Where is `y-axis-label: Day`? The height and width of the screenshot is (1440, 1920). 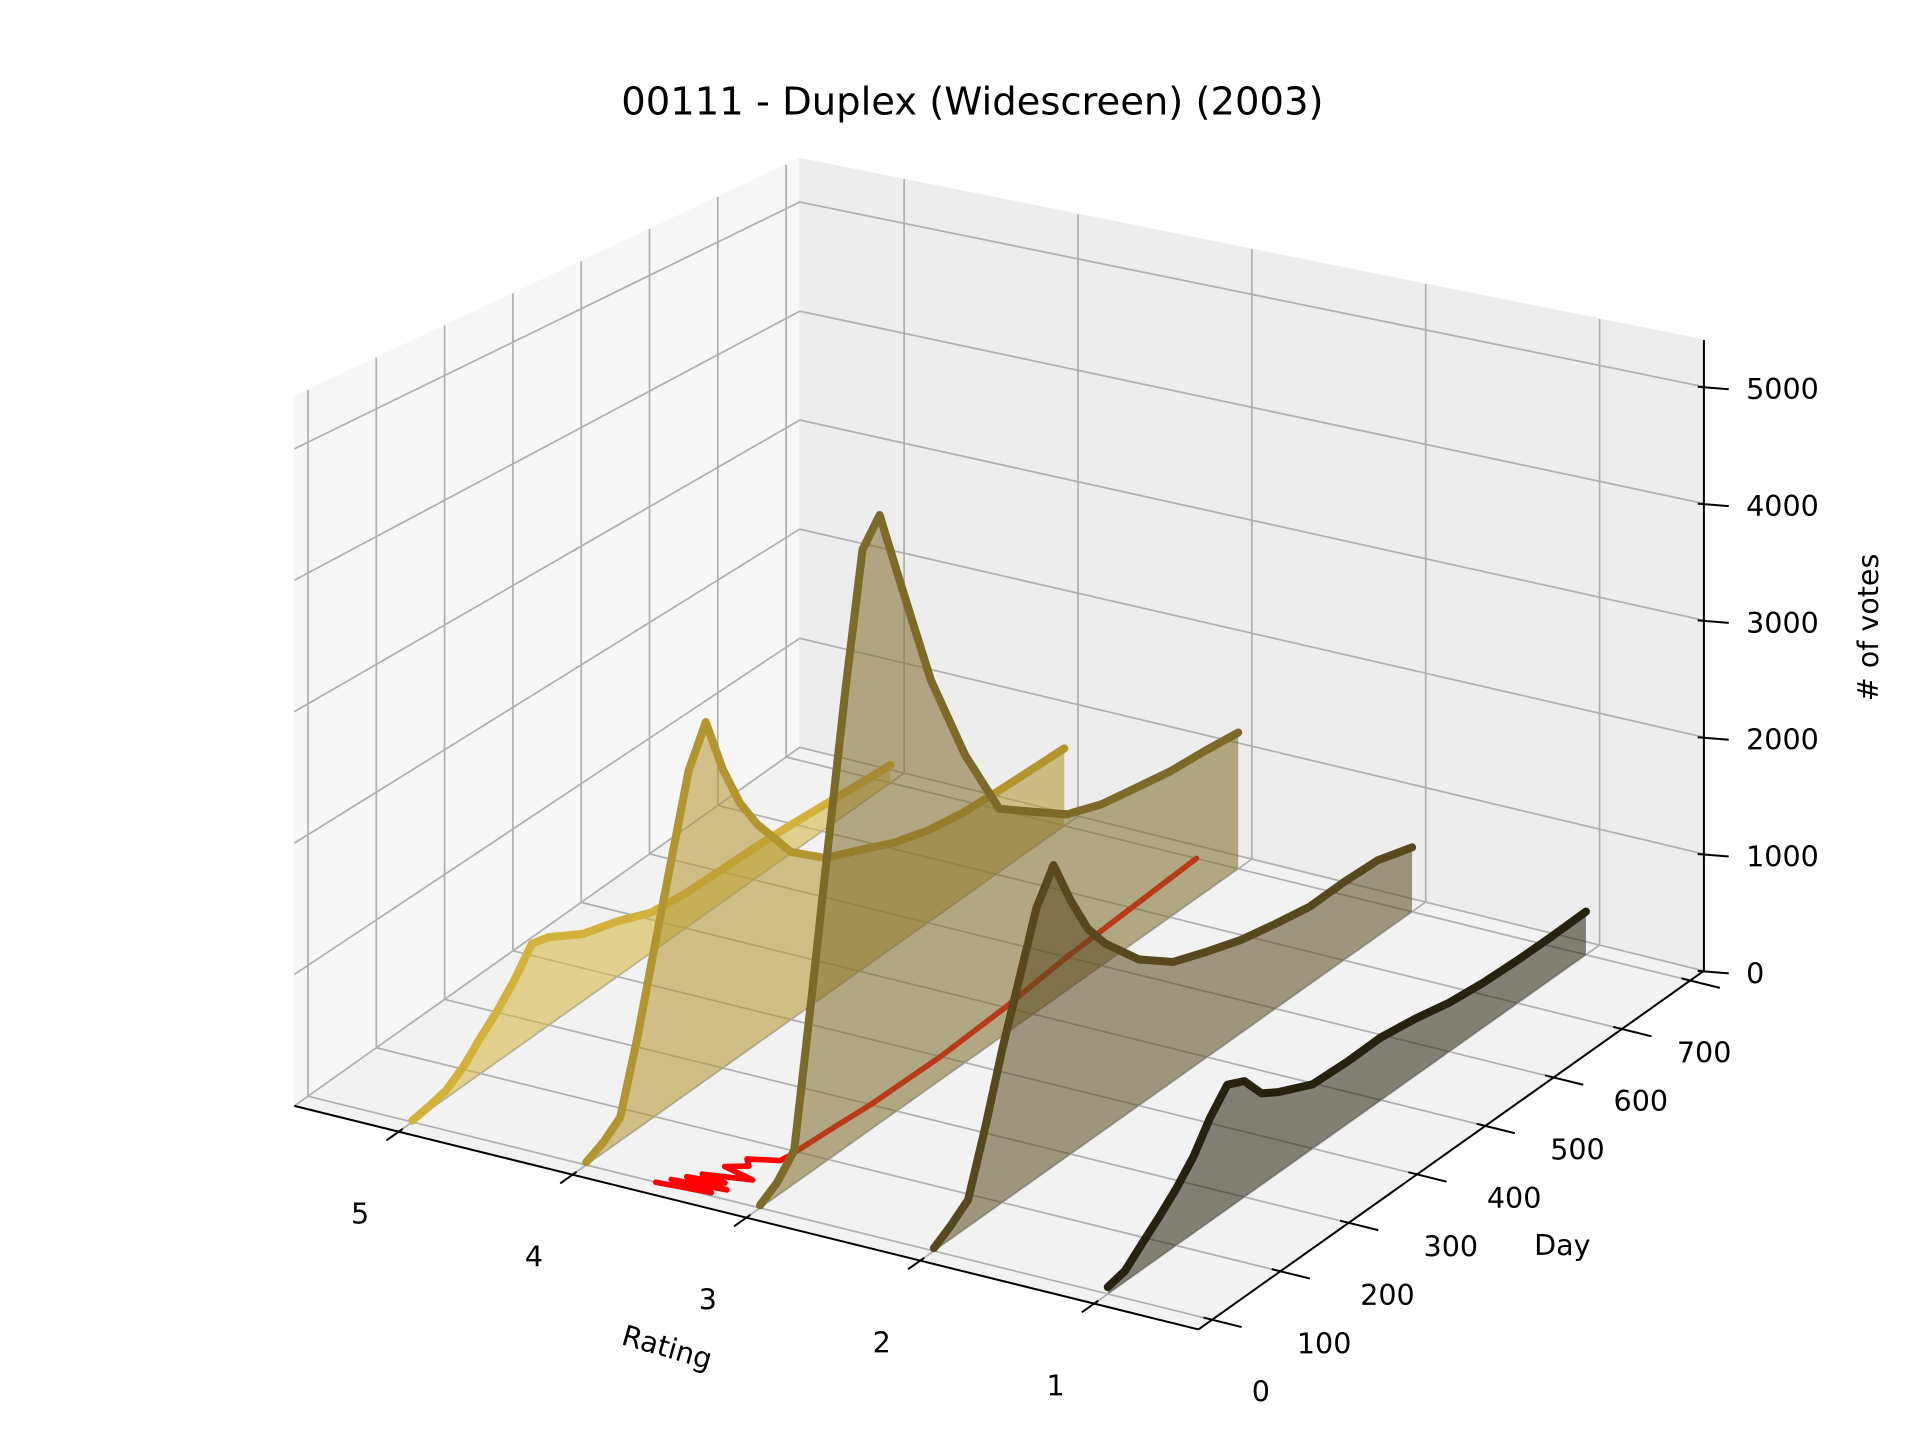 y-axis-label: Day is located at coordinates (1562, 1245).